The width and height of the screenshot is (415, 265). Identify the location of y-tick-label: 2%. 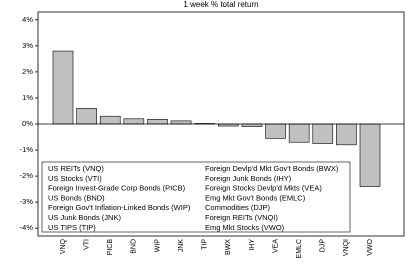
(27, 71).